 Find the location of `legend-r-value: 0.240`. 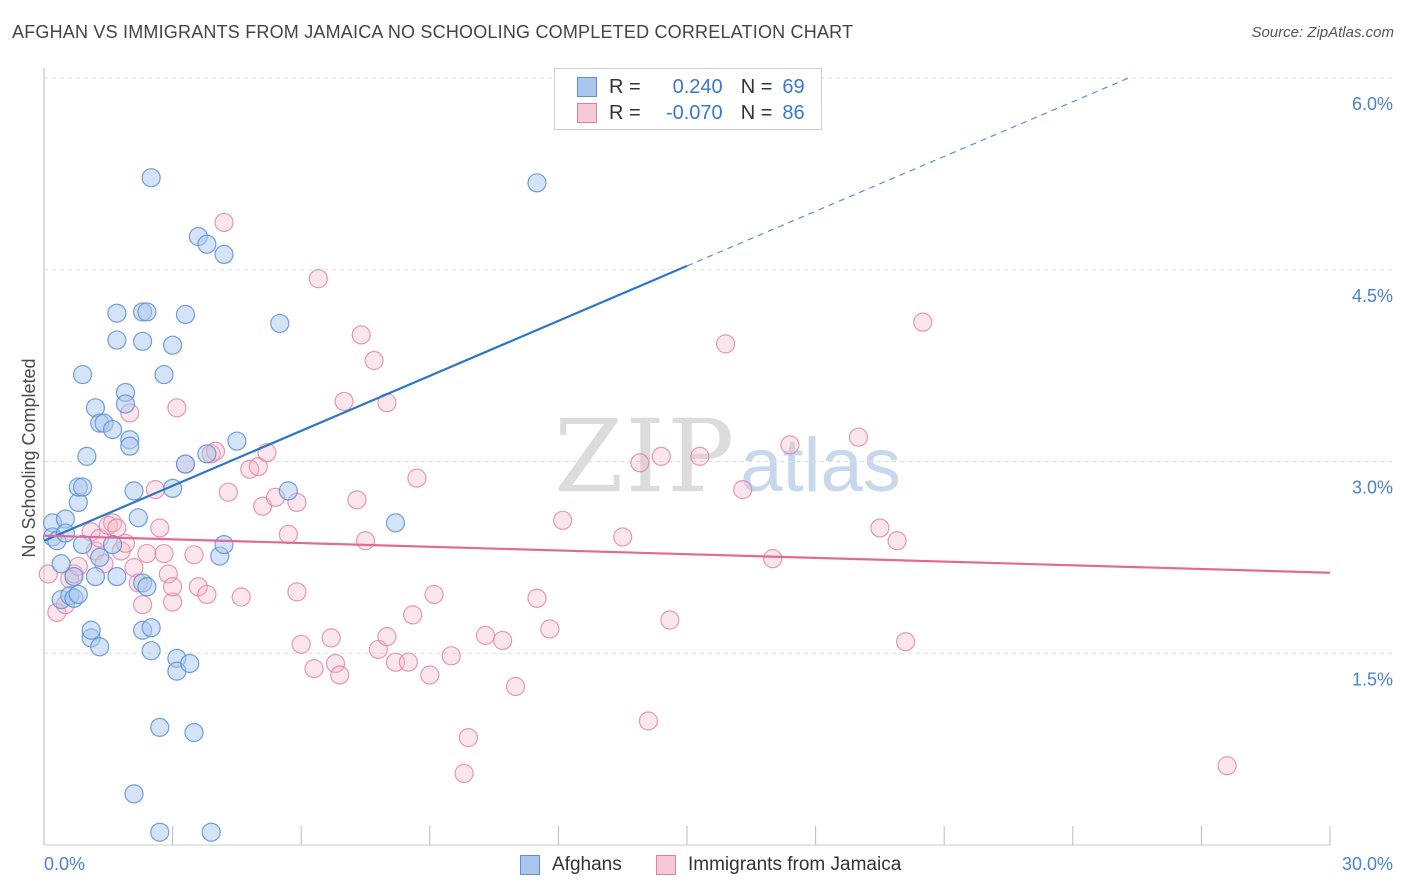

legend-r-value: 0.240 is located at coordinates (697, 86).